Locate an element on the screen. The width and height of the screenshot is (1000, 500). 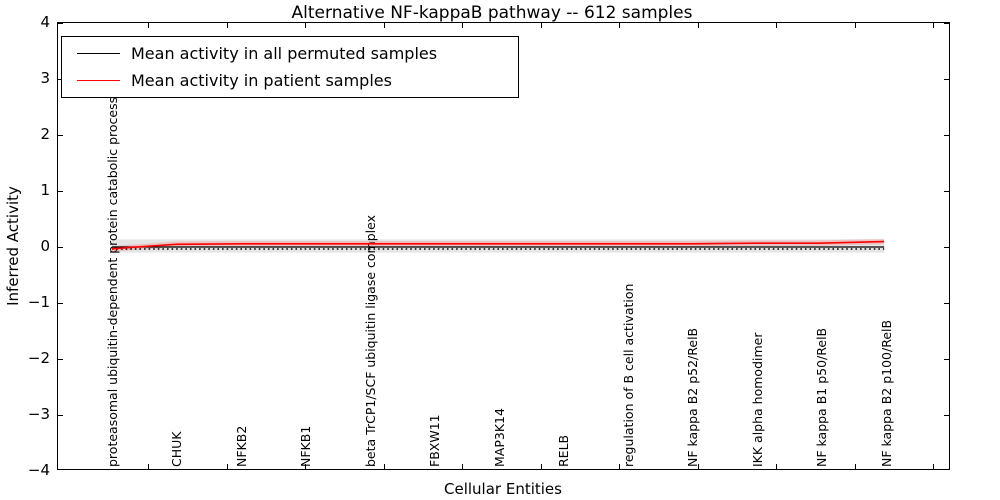
y-tick-label: 0 is located at coordinates (45, 246).